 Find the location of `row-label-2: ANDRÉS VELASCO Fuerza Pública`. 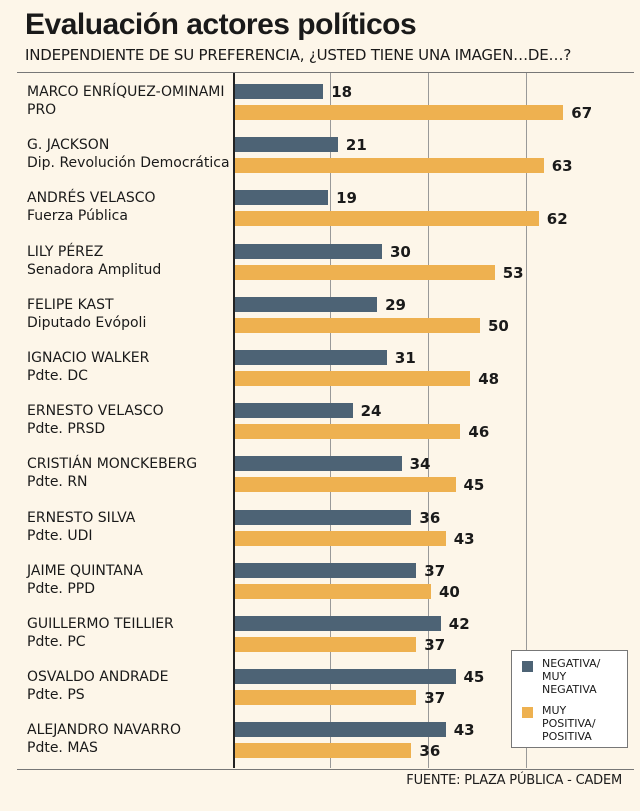

row-label-2: ANDRÉS VELASCO Fuerza Pública is located at coordinates (91, 207).